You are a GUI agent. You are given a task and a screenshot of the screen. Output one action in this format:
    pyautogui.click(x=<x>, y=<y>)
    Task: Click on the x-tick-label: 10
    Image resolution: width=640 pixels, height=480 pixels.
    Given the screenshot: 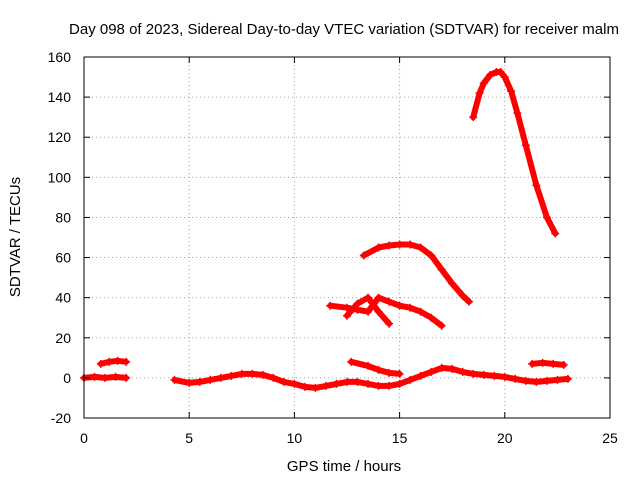 What is the action you would take?
    pyautogui.click(x=295, y=438)
    